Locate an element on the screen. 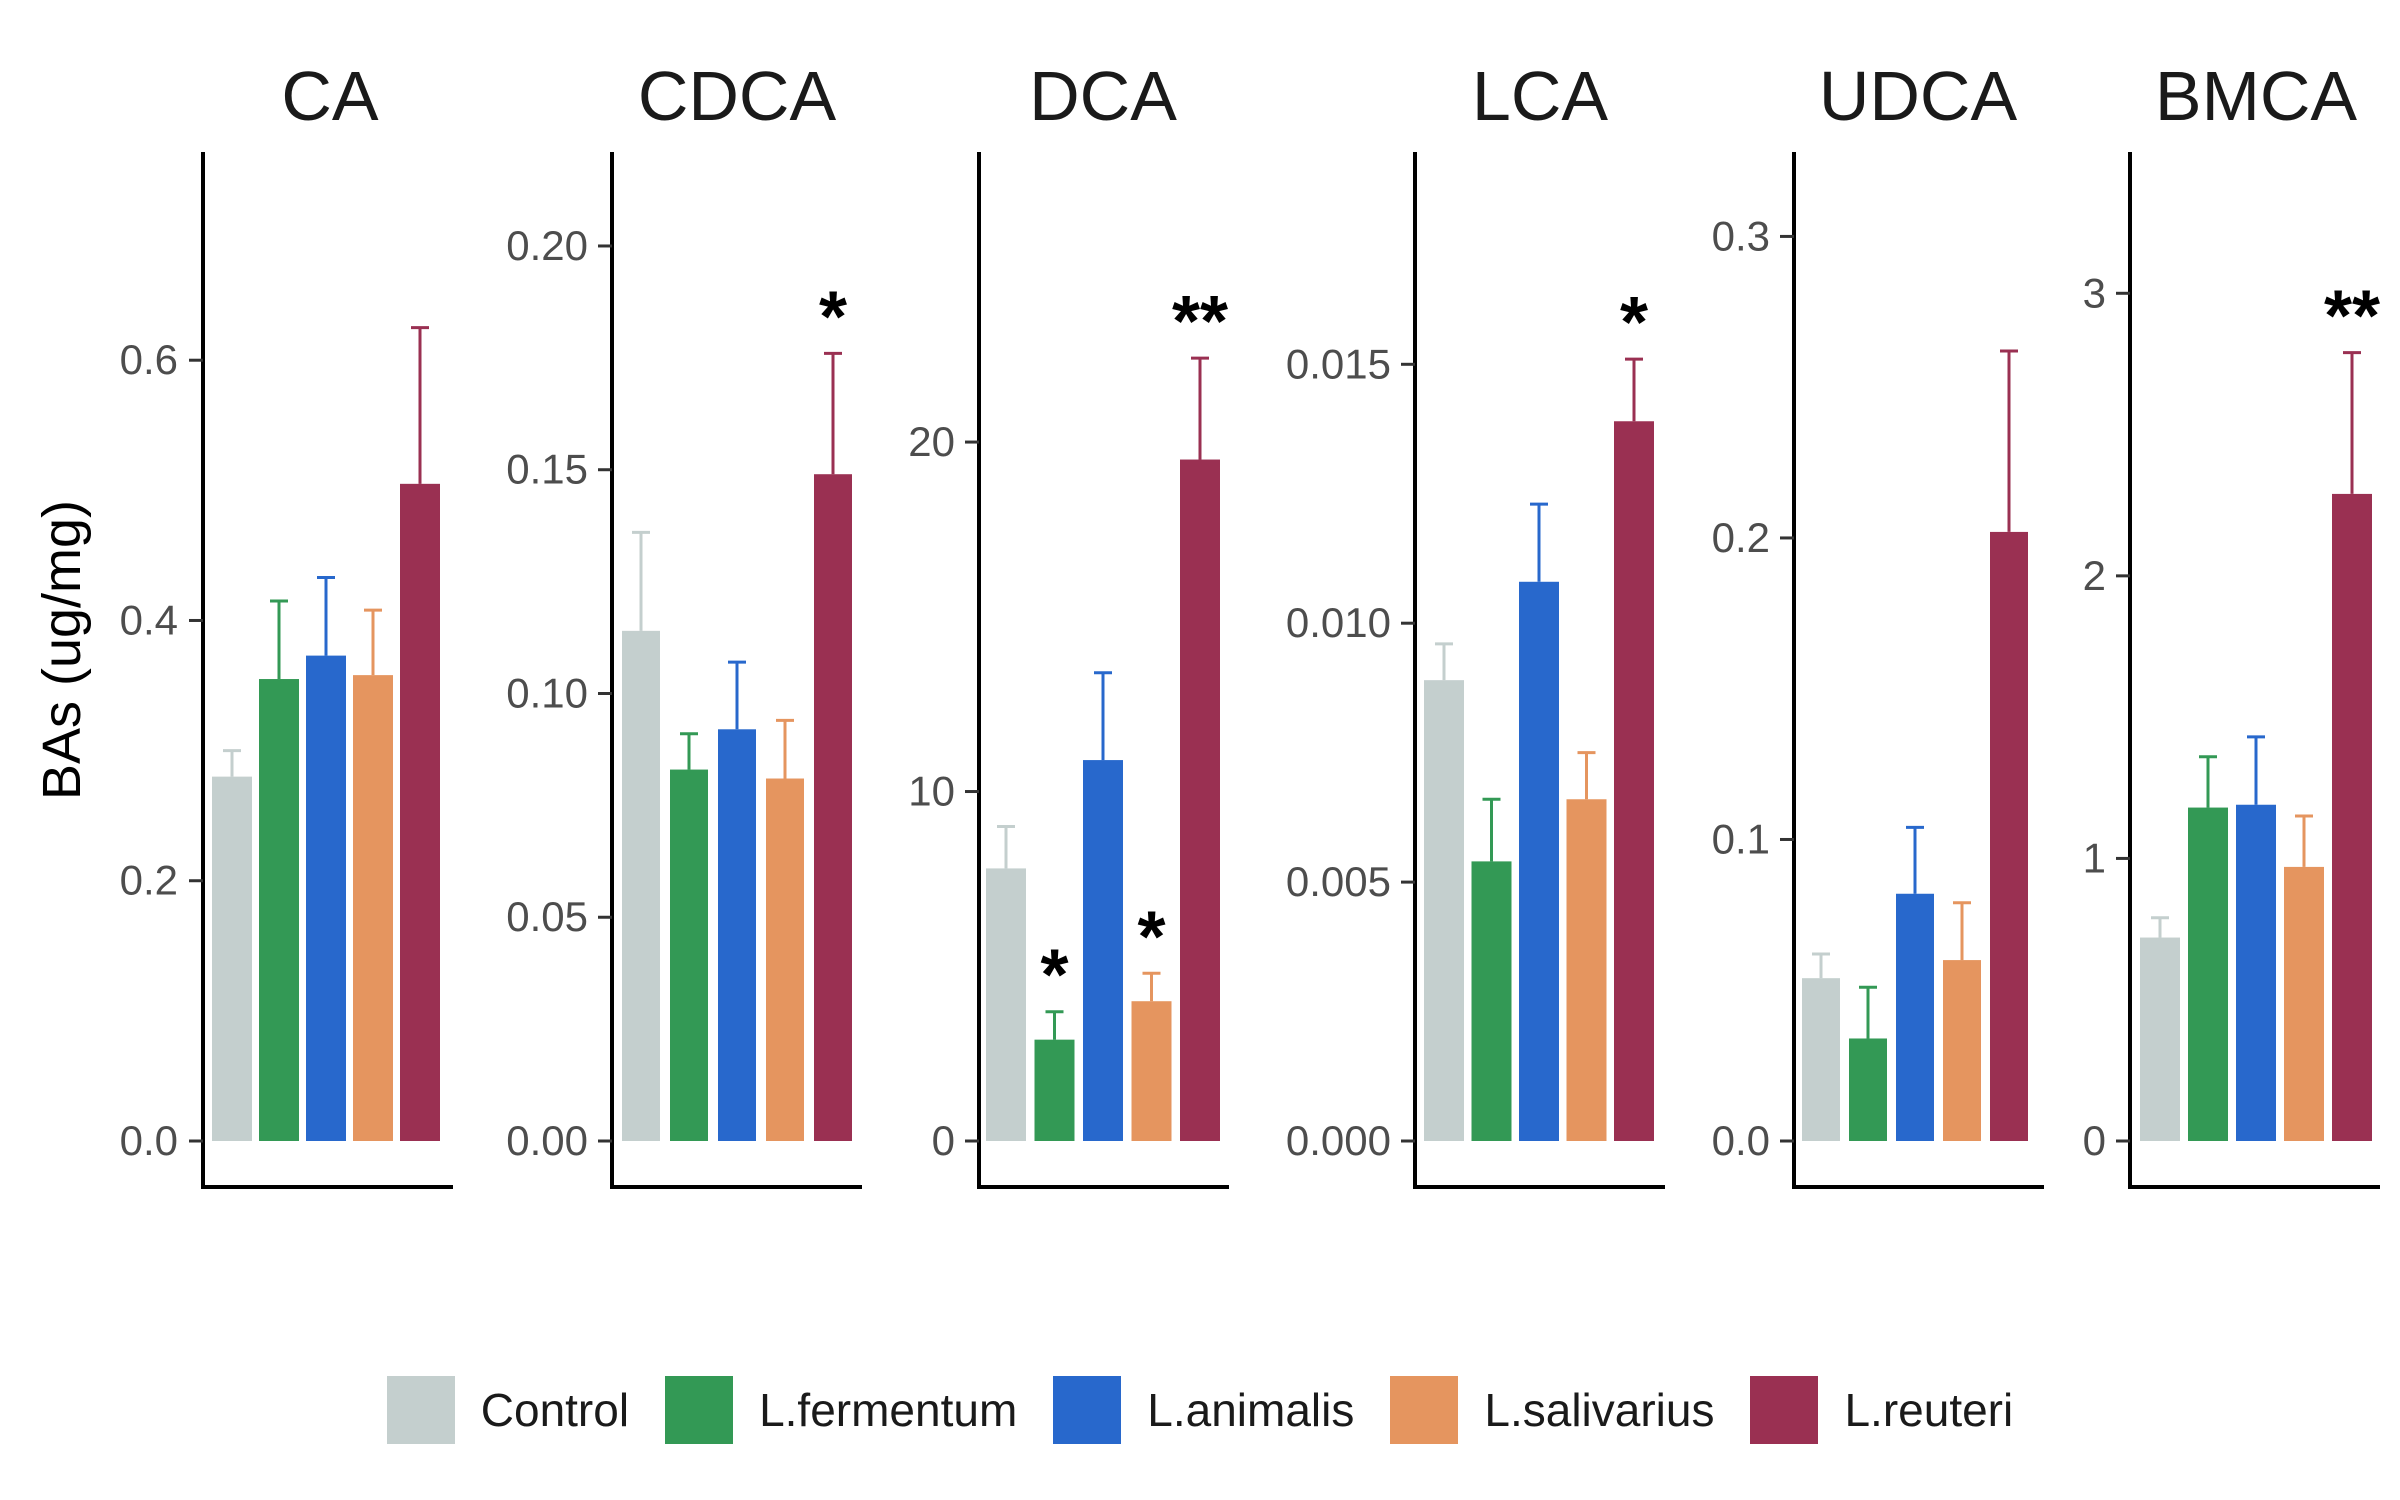 The width and height of the screenshot is (2400, 1500). legend-item-l-animalis: L.animalis is located at coordinates (1203, 1410).